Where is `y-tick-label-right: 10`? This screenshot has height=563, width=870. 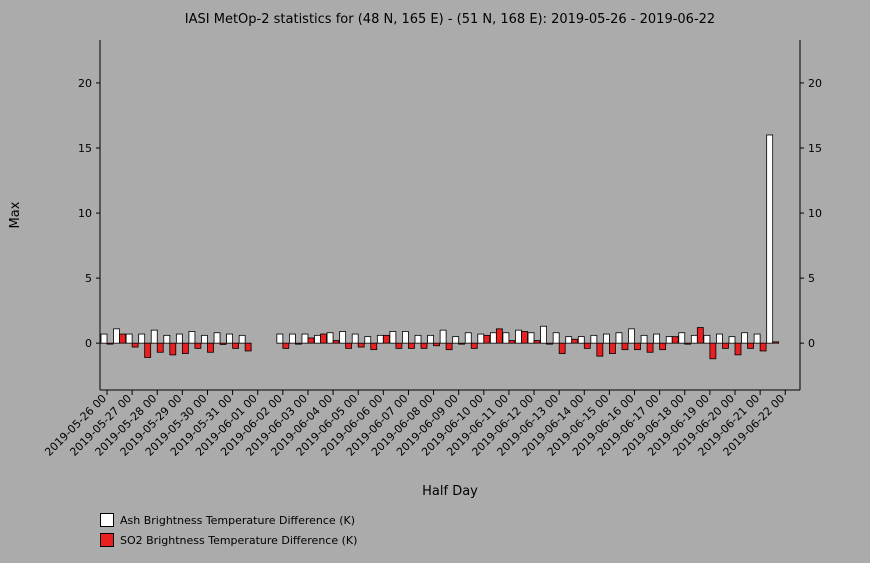
y-tick-label-right: 10 is located at coordinates (815, 213).